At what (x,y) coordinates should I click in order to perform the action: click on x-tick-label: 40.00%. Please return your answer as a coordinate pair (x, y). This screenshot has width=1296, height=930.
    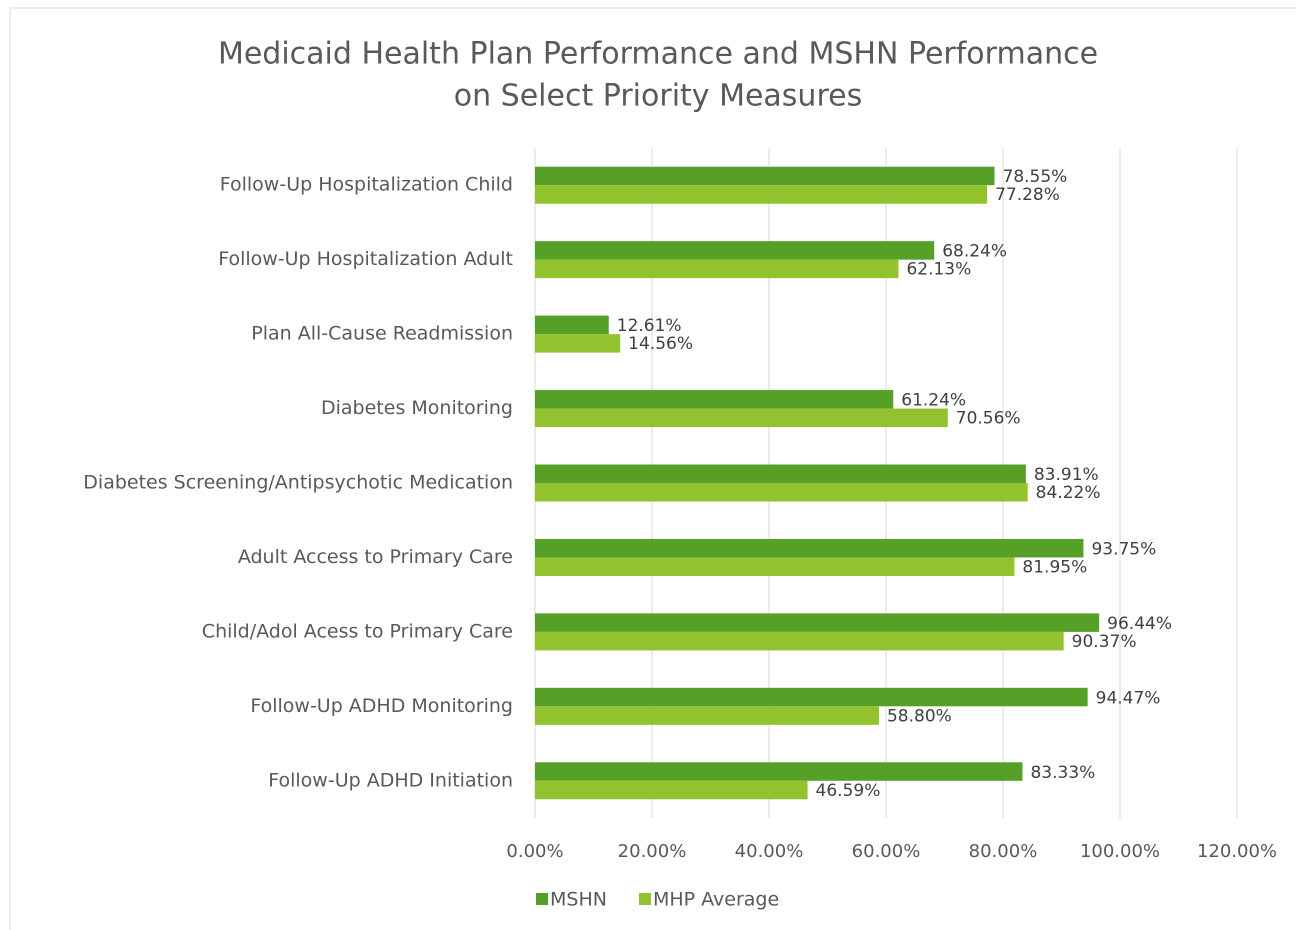
    Looking at the image, I should click on (769, 851).